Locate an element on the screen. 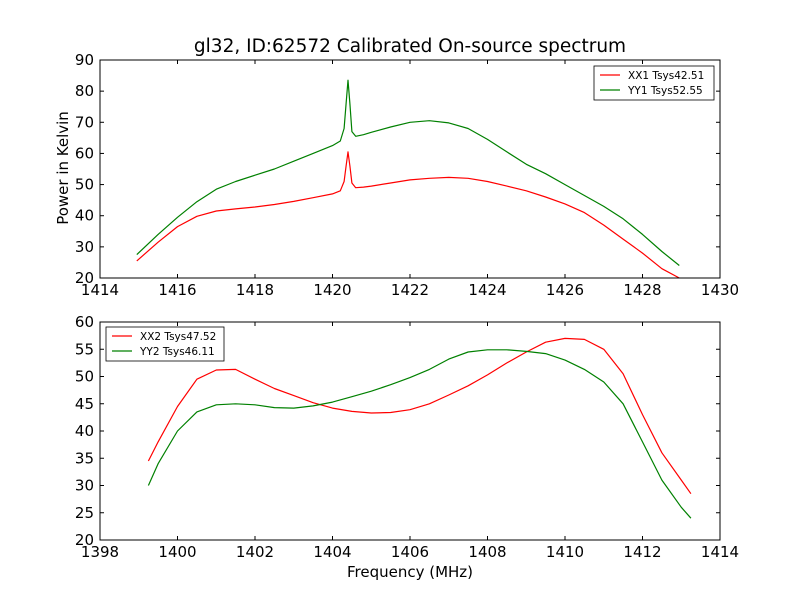  y-tick-label: 25 is located at coordinates (84, 513).